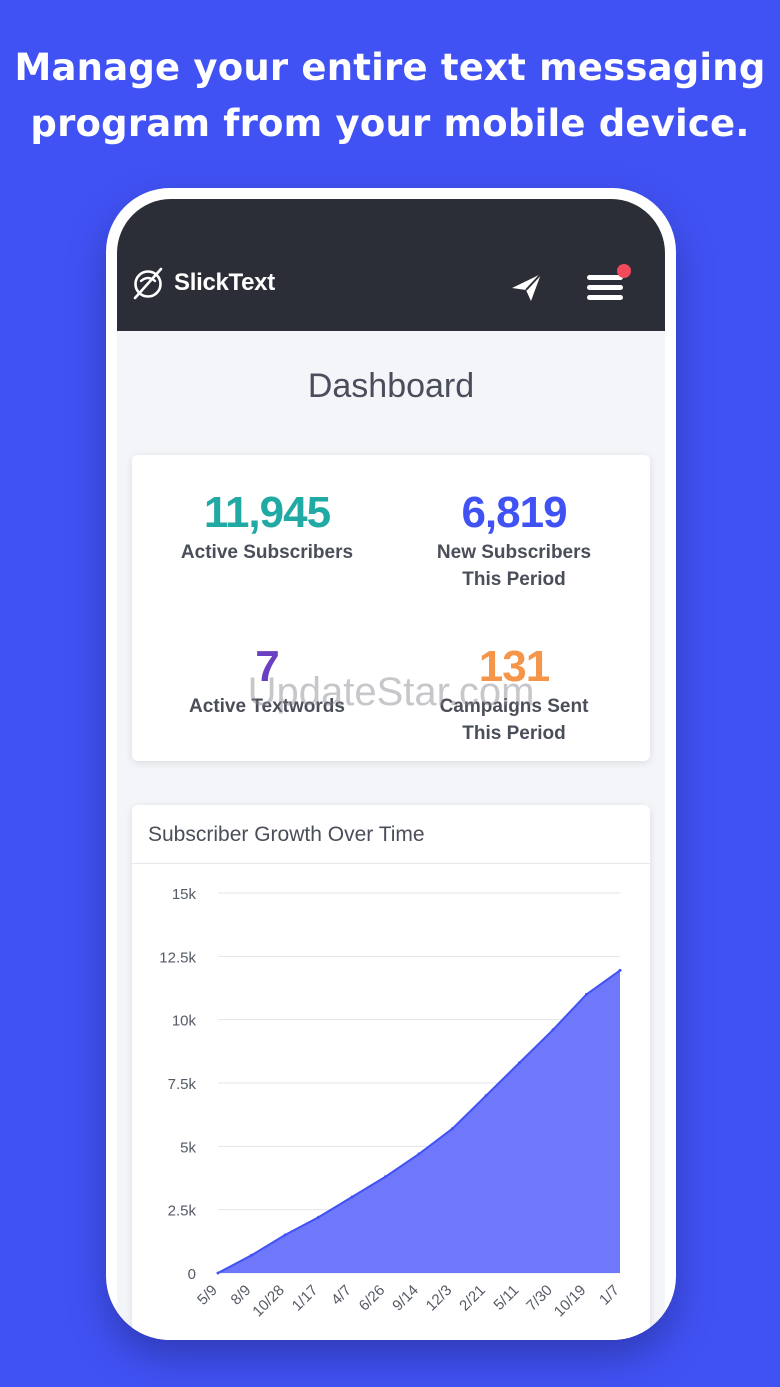  I want to click on x-tick-label: 6/26, so click(372, 1298).